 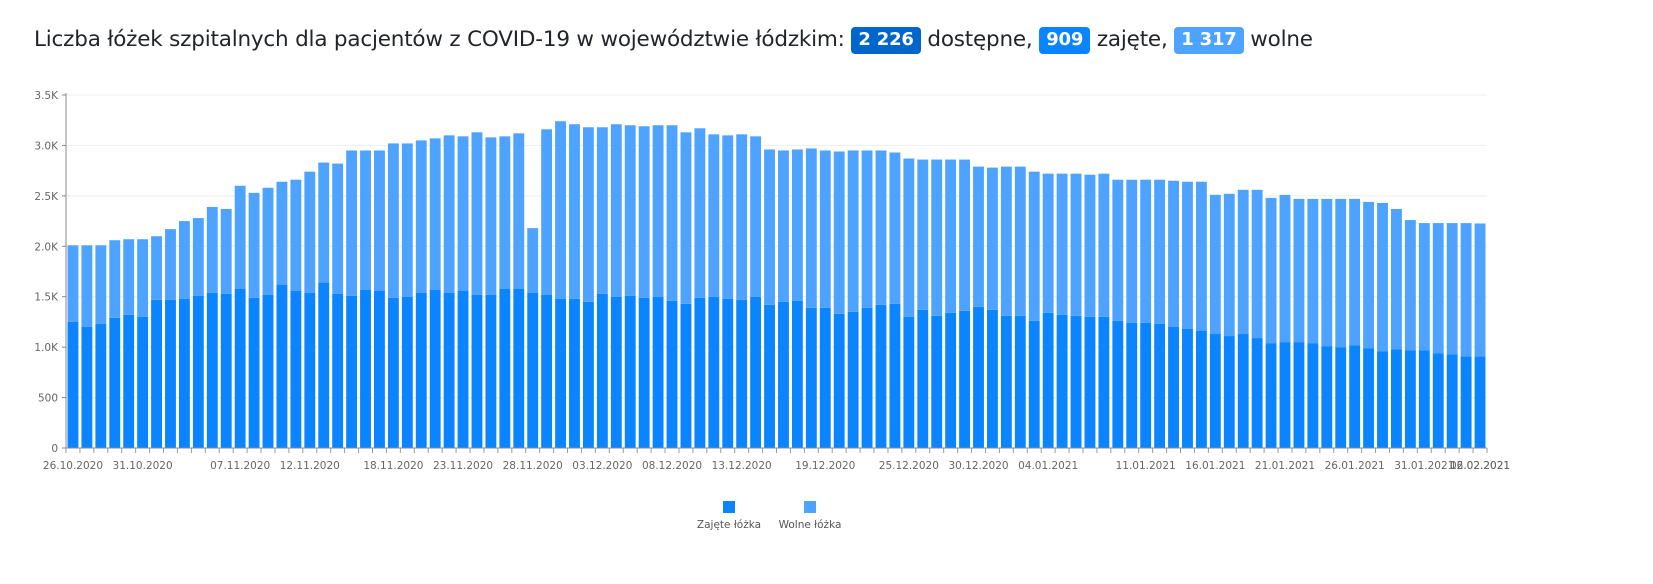 I want to click on legend-item: Wolne łóżka, so click(x=810, y=516).